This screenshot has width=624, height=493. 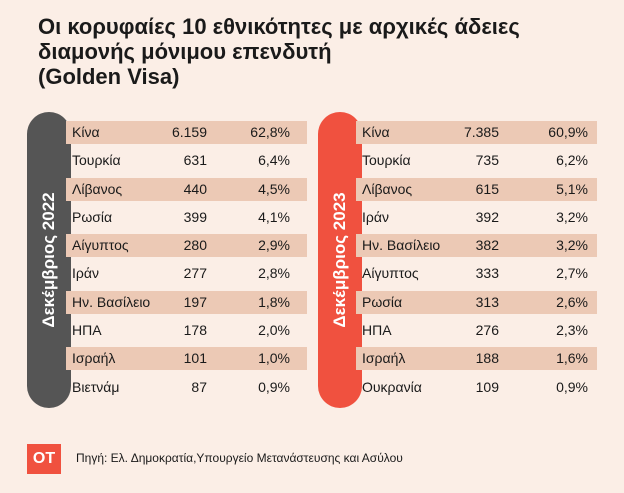 I want to click on table-row: Τουρκία 735 6,2%, so click(x=476, y=160).